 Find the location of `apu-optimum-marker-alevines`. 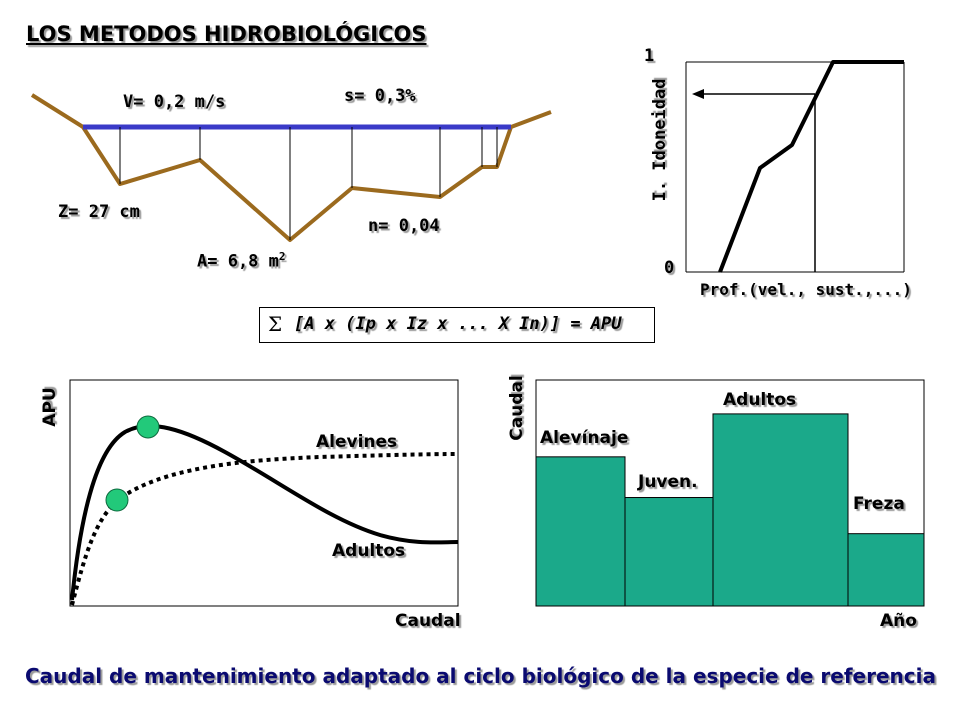

apu-optimum-marker-alevines is located at coordinates (117, 500).